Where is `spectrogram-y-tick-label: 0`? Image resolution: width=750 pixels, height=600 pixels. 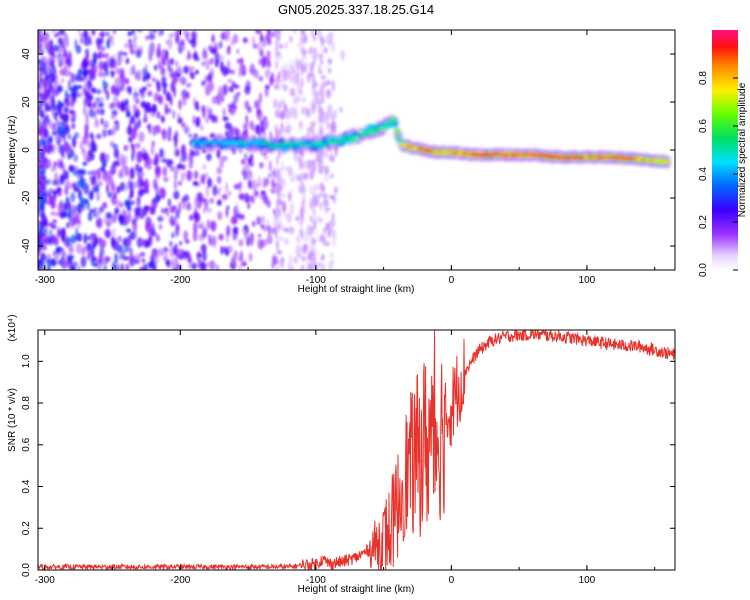
spectrogram-y-tick-label: 0 is located at coordinates (26, 150).